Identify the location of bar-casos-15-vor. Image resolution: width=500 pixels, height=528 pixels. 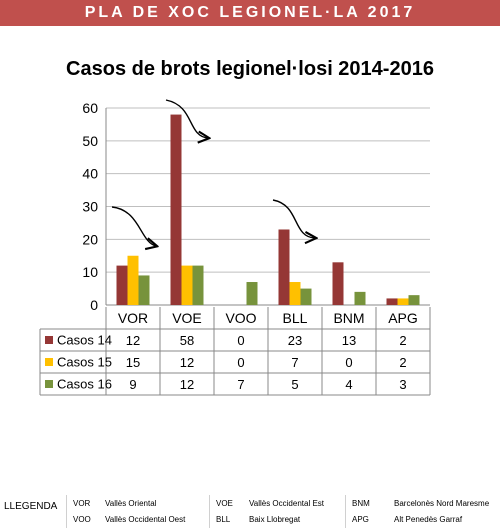
(133, 280).